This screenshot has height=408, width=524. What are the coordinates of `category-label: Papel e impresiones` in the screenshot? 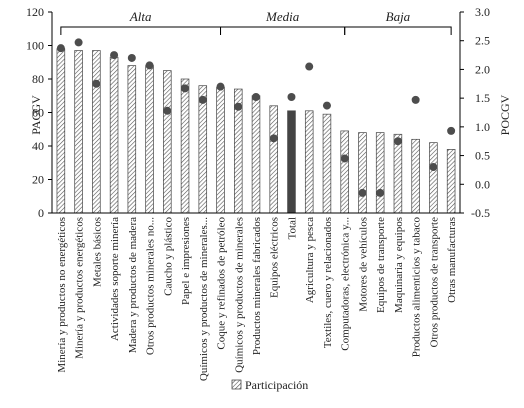 It's located at (186, 261).